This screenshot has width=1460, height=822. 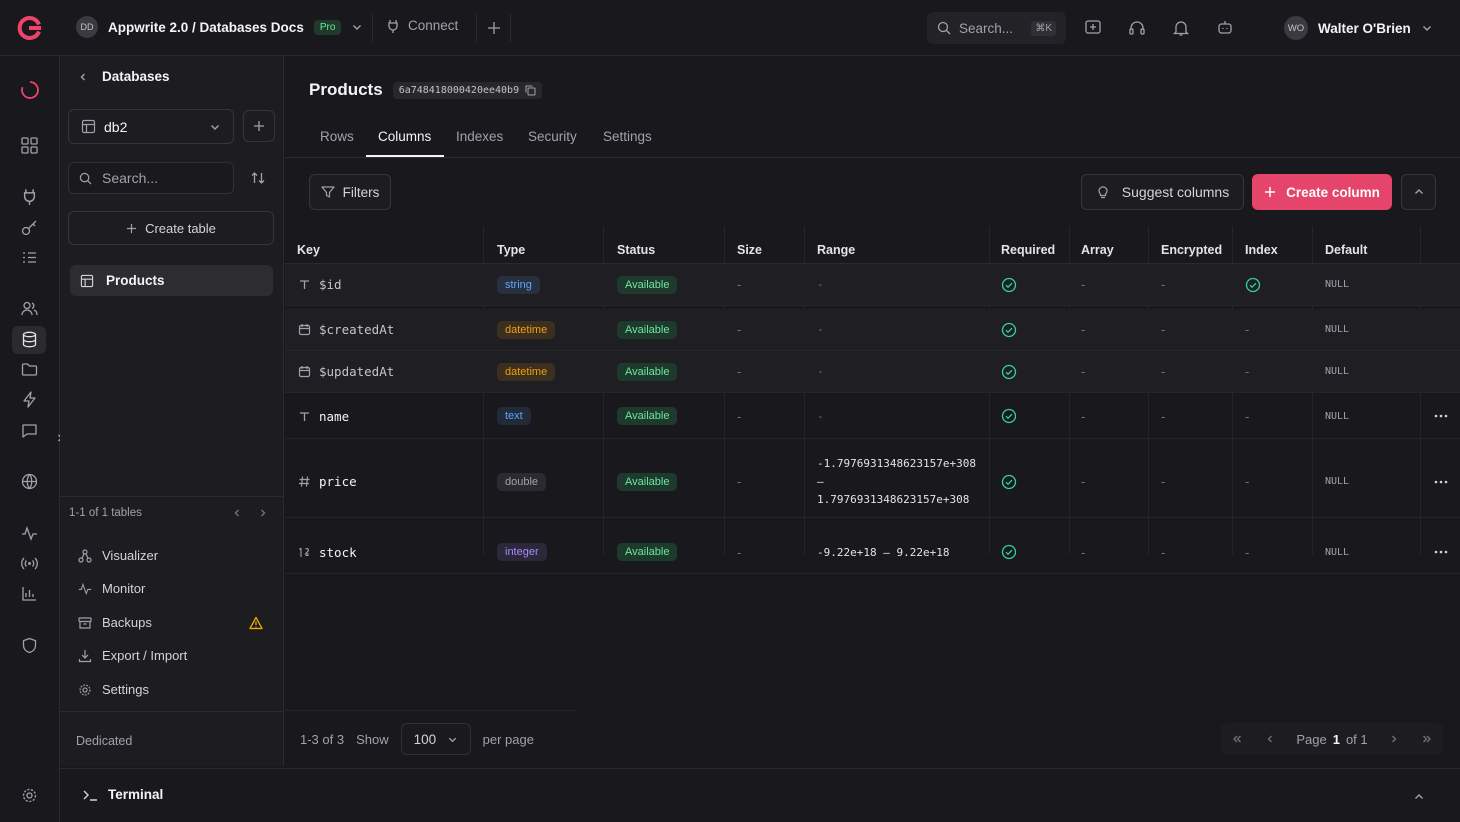 What do you see at coordinates (435, 739) in the screenshot?
I see `per-page-select: 100` at bounding box center [435, 739].